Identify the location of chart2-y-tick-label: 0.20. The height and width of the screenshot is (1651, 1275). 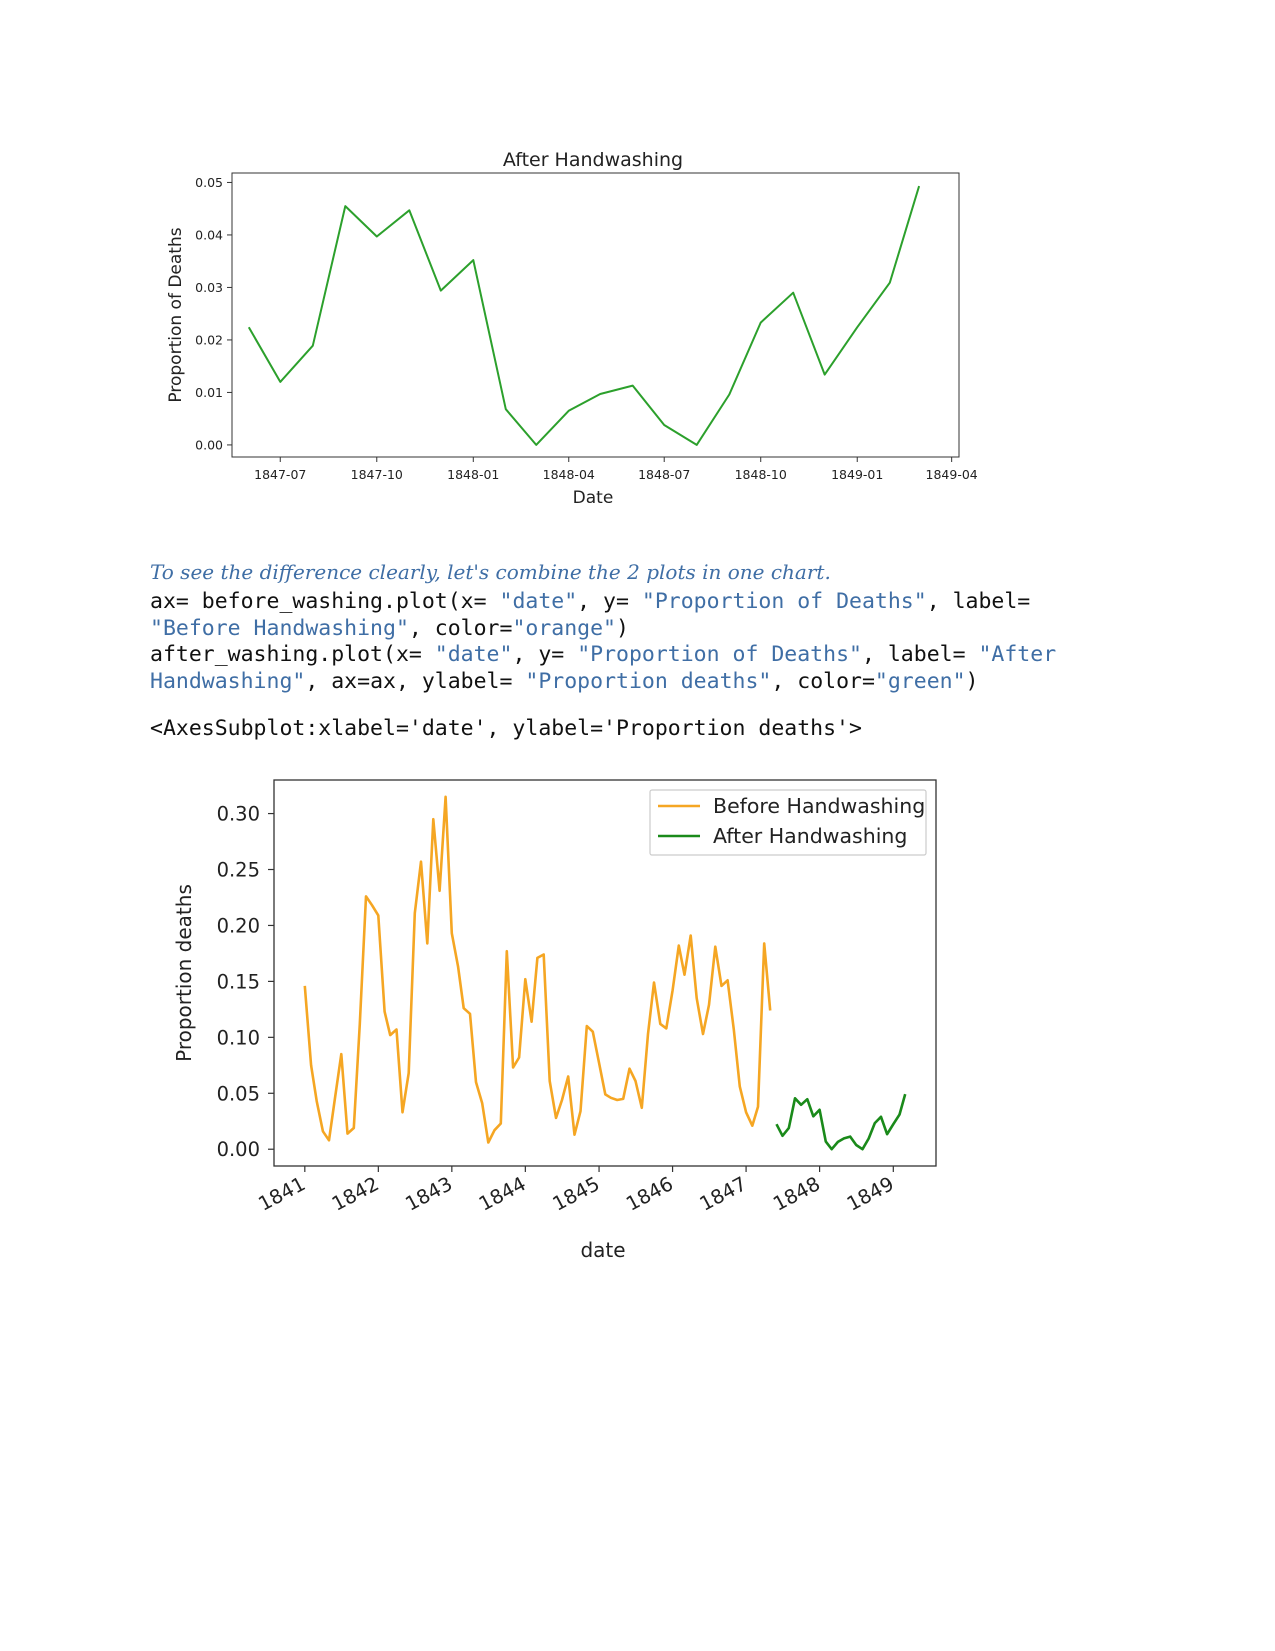
(238, 925).